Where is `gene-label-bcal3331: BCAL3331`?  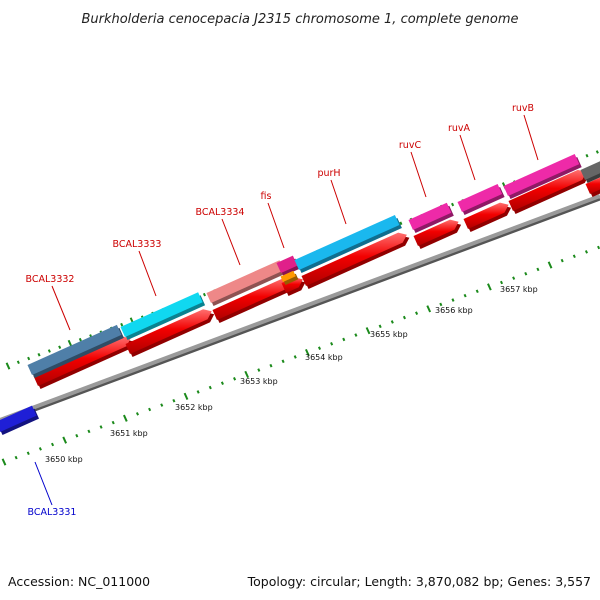
gene-label-bcal3331: BCAL3331 is located at coordinates (52, 512).